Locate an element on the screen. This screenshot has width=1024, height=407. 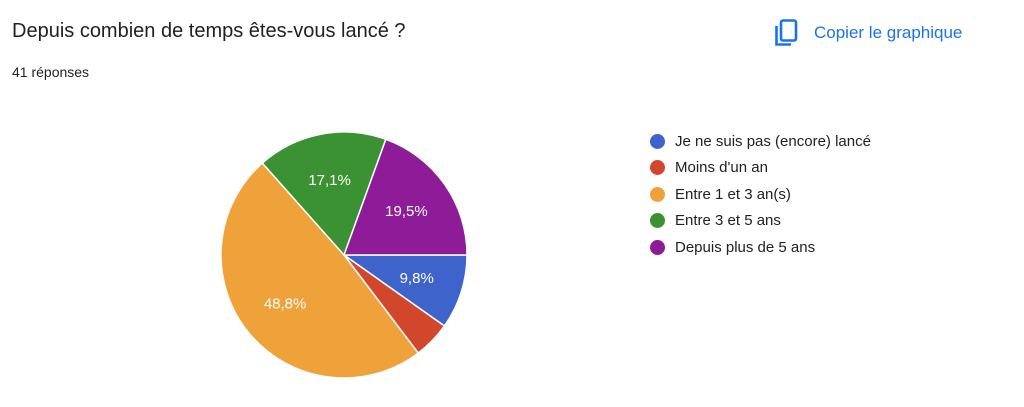
legend-item: Je ne suis pas (encore) lancé is located at coordinates (760, 141).